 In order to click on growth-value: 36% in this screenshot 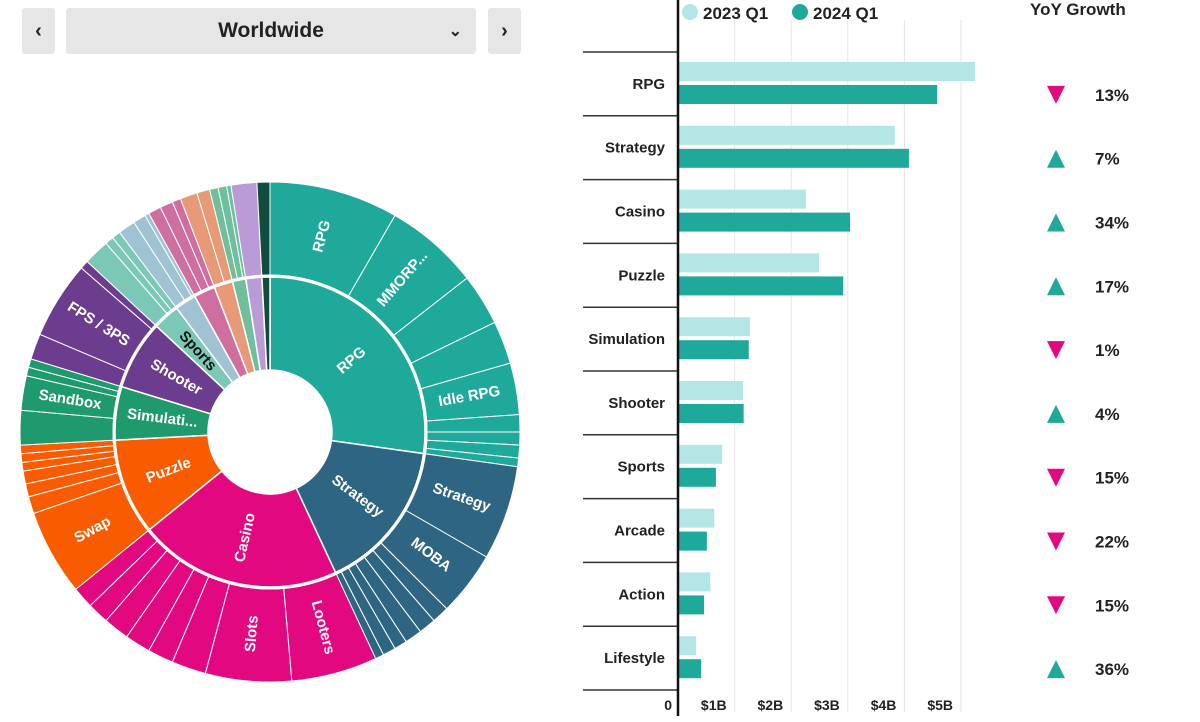, I will do `click(1112, 669)`.